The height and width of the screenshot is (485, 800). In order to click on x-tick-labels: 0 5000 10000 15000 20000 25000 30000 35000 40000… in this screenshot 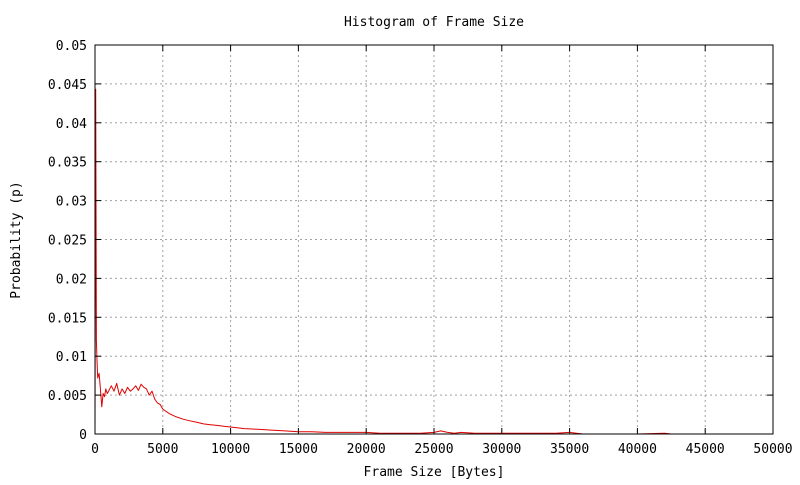, I will do `click(441, 449)`.